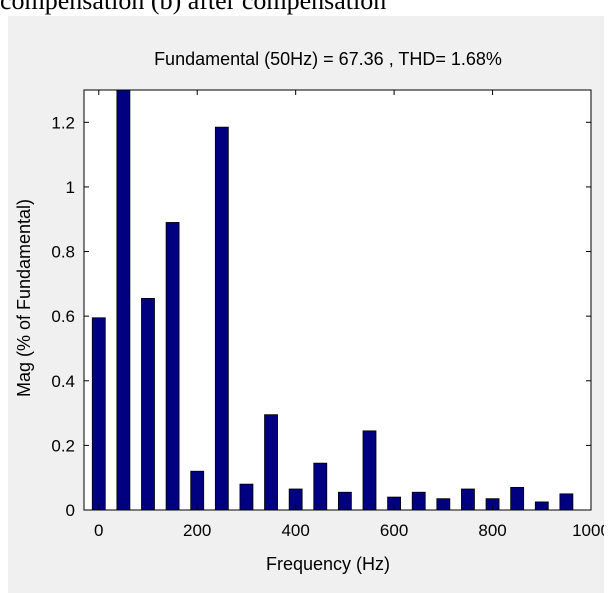 This screenshot has height=593, width=612. Describe the element at coordinates (98, 414) in the screenshot. I see `bar-0hz` at that location.